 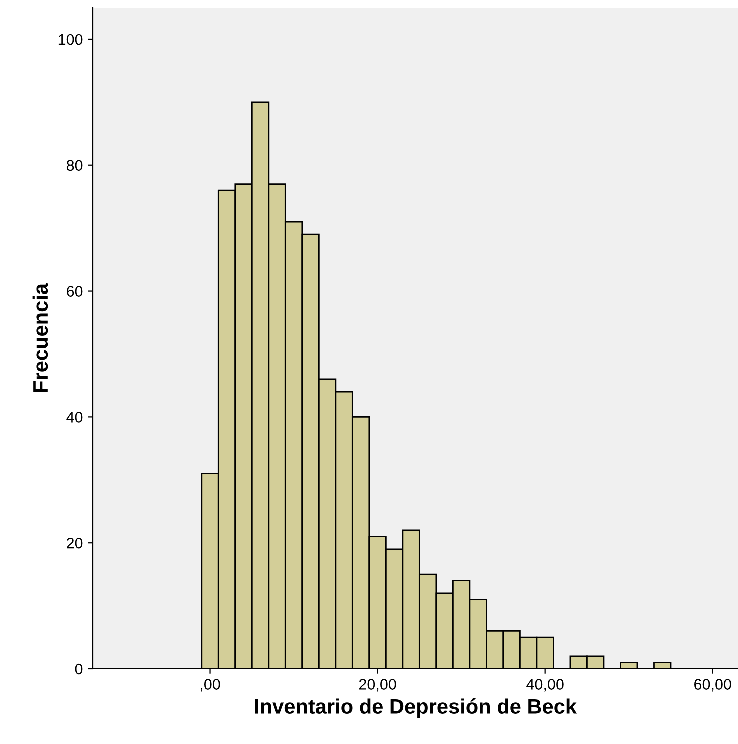 I want to click on x-axis-title: Inventario de Depresión de Beck, so click(x=416, y=708).